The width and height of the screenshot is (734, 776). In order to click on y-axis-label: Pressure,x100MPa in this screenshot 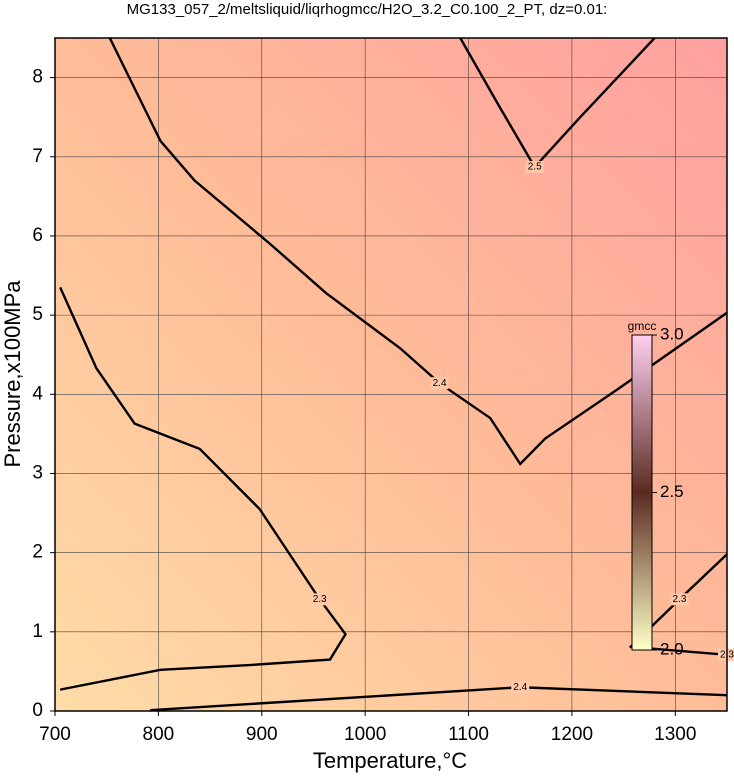, I will do `click(12, 374)`.